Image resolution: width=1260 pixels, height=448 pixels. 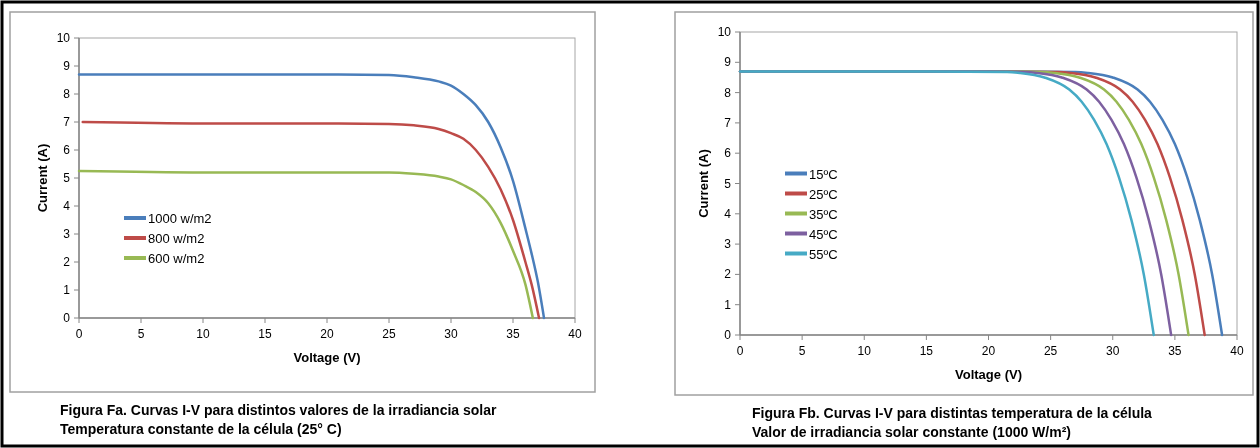 What do you see at coordinates (67, 318) in the screenshot?
I see `y-tick-label: 0` at bounding box center [67, 318].